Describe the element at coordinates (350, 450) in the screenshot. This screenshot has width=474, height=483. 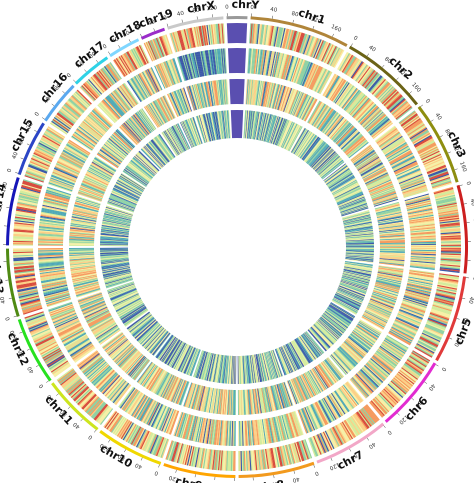
I see `tick-mark-chr7` at that location.